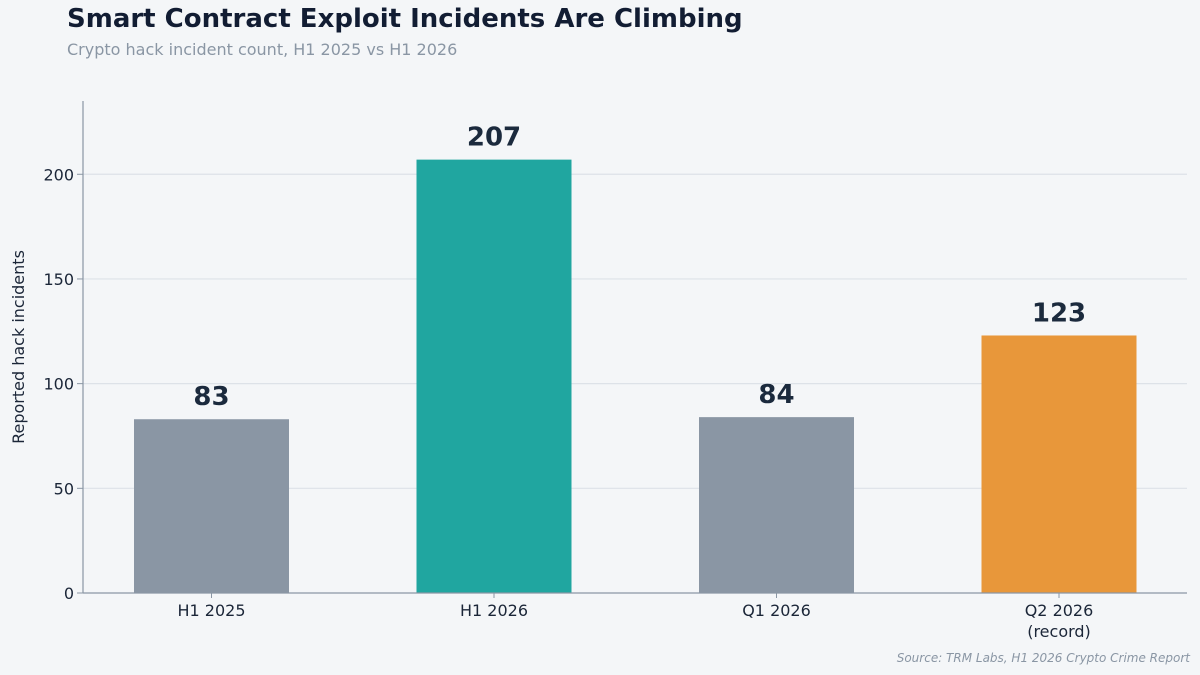 Image resolution: width=1200 pixels, height=675 pixels. What do you see at coordinates (58, 279) in the screenshot?
I see `y-tick-label: 150` at bounding box center [58, 279].